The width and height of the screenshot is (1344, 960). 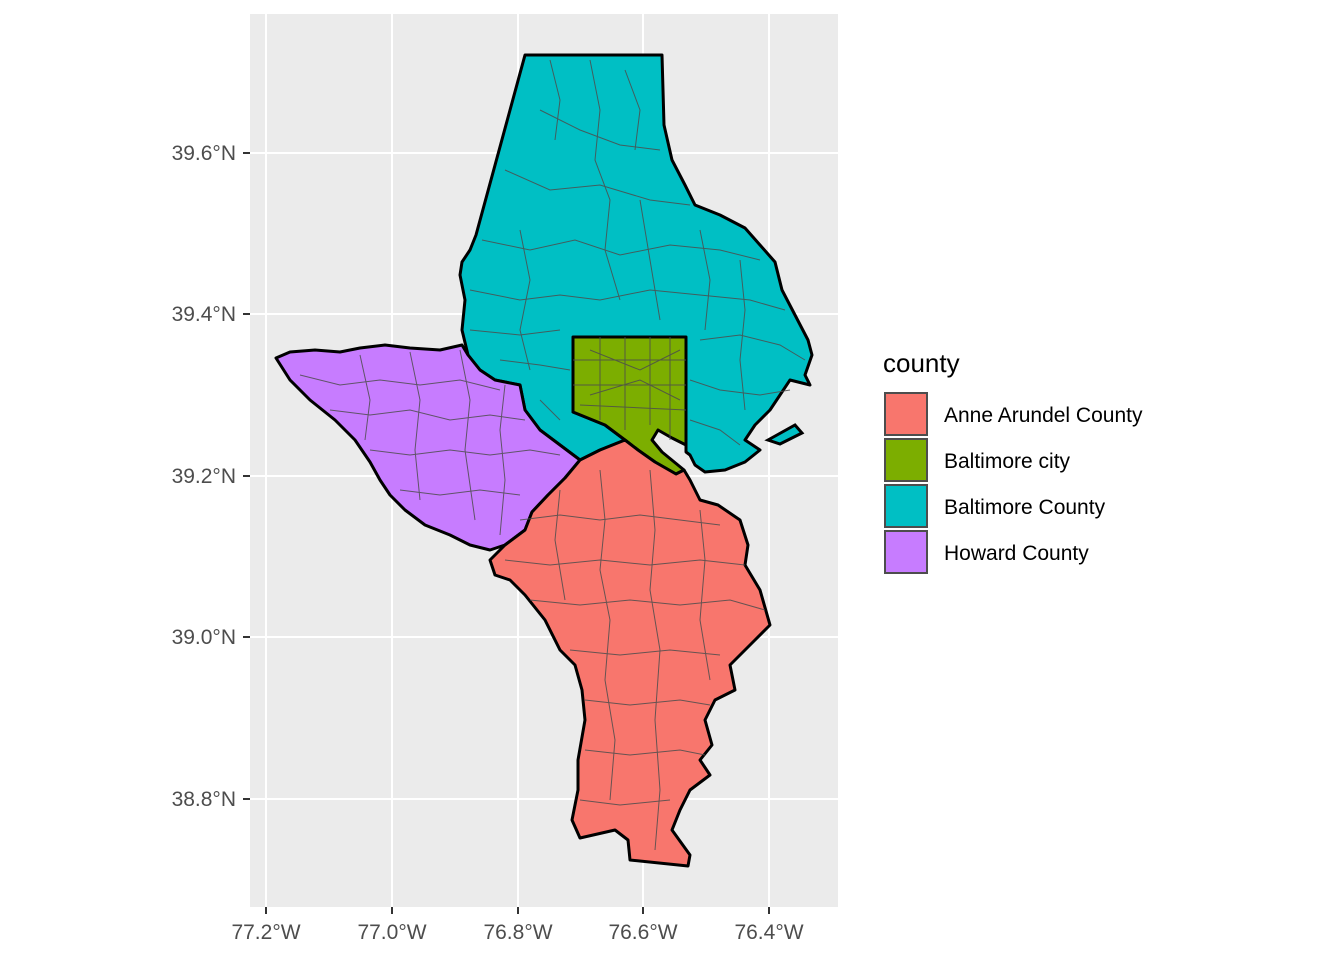 I want to click on anne-arundel-county-tracts, so click(x=635, y=660).